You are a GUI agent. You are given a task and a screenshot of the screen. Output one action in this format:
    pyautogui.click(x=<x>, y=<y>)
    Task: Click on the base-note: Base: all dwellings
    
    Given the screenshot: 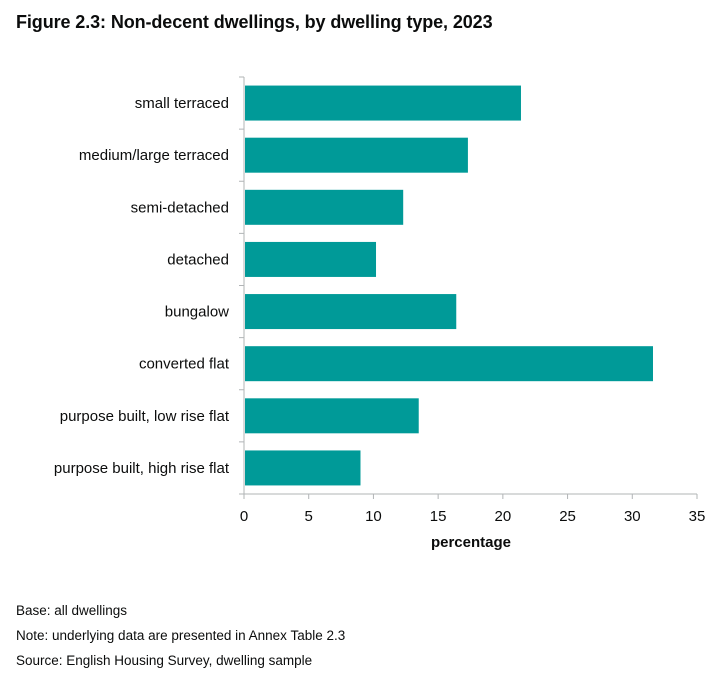 What is the action you would take?
    pyautogui.click(x=72, y=610)
    